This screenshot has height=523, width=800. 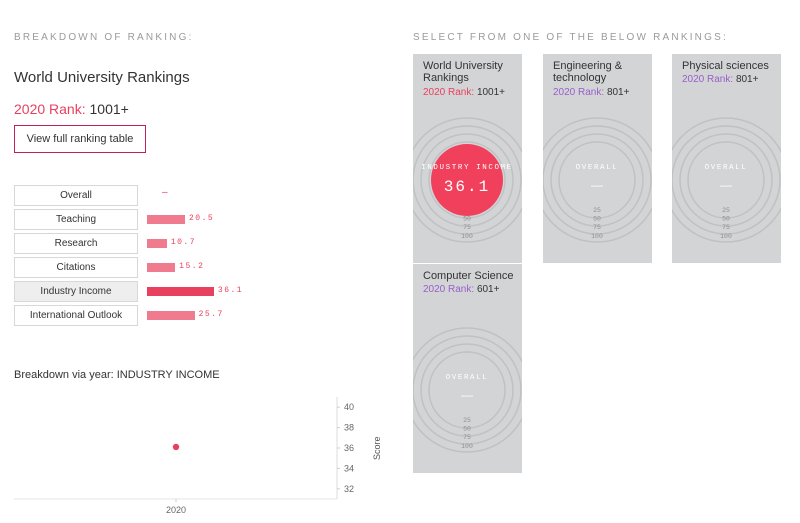 What do you see at coordinates (76, 291) in the screenshot?
I see `metric-label: Industry Income` at bounding box center [76, 291].